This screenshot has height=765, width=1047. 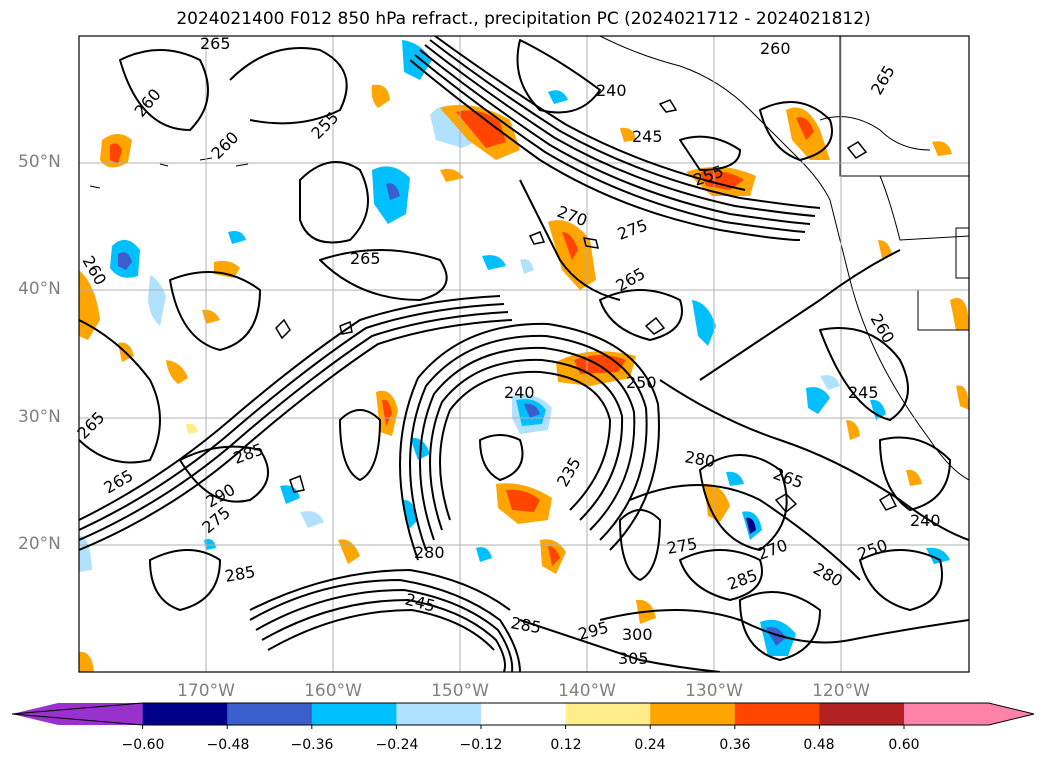 I want to click on colorbar-extend-high, so click(x=969, y=714).